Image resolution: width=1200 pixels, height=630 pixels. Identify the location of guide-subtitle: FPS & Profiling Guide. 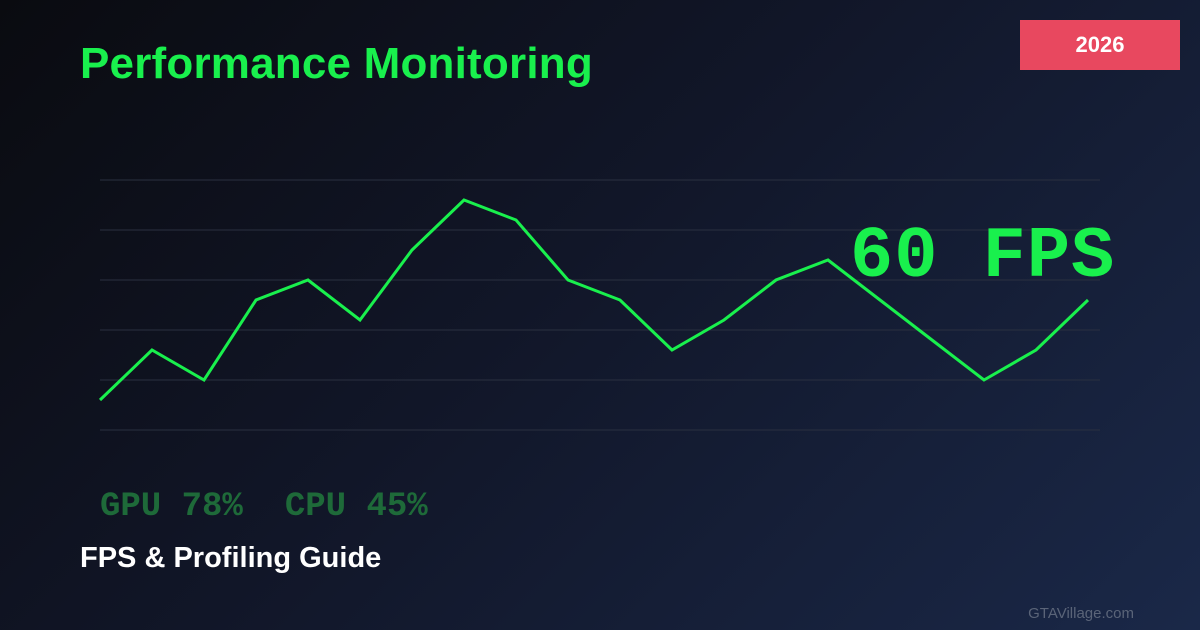
(231, 558).